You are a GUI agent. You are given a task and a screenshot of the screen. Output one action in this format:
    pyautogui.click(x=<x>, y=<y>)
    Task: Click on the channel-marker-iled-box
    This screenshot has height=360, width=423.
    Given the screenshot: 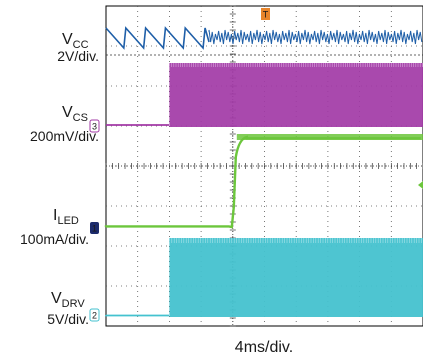 What is the action you would take?
    pyautogui.click(x=94, y=228)
    